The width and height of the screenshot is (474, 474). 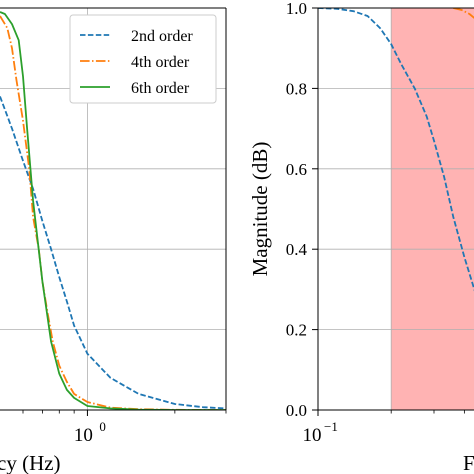 What do you see at coordinates (102, 426) in the screenshot?
I see `left-x-tick-exponent: 0` at bounding box center [102, 426].